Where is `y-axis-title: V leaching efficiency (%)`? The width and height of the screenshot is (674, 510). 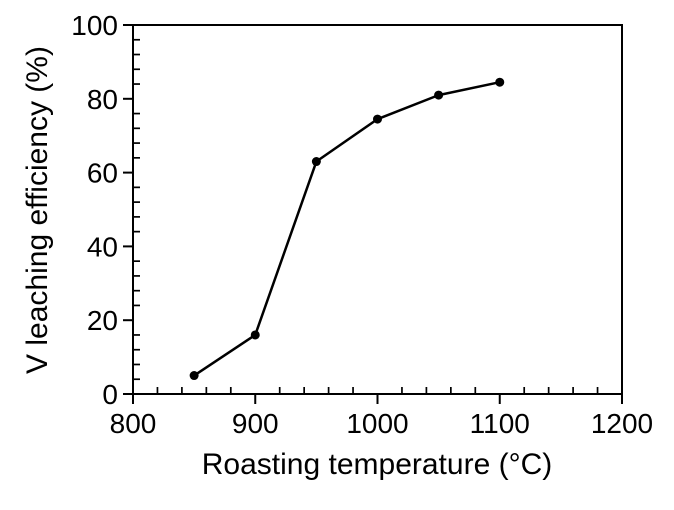 y-axis-title: V leaching efficiency (%) is located at coordinates (37, 210).